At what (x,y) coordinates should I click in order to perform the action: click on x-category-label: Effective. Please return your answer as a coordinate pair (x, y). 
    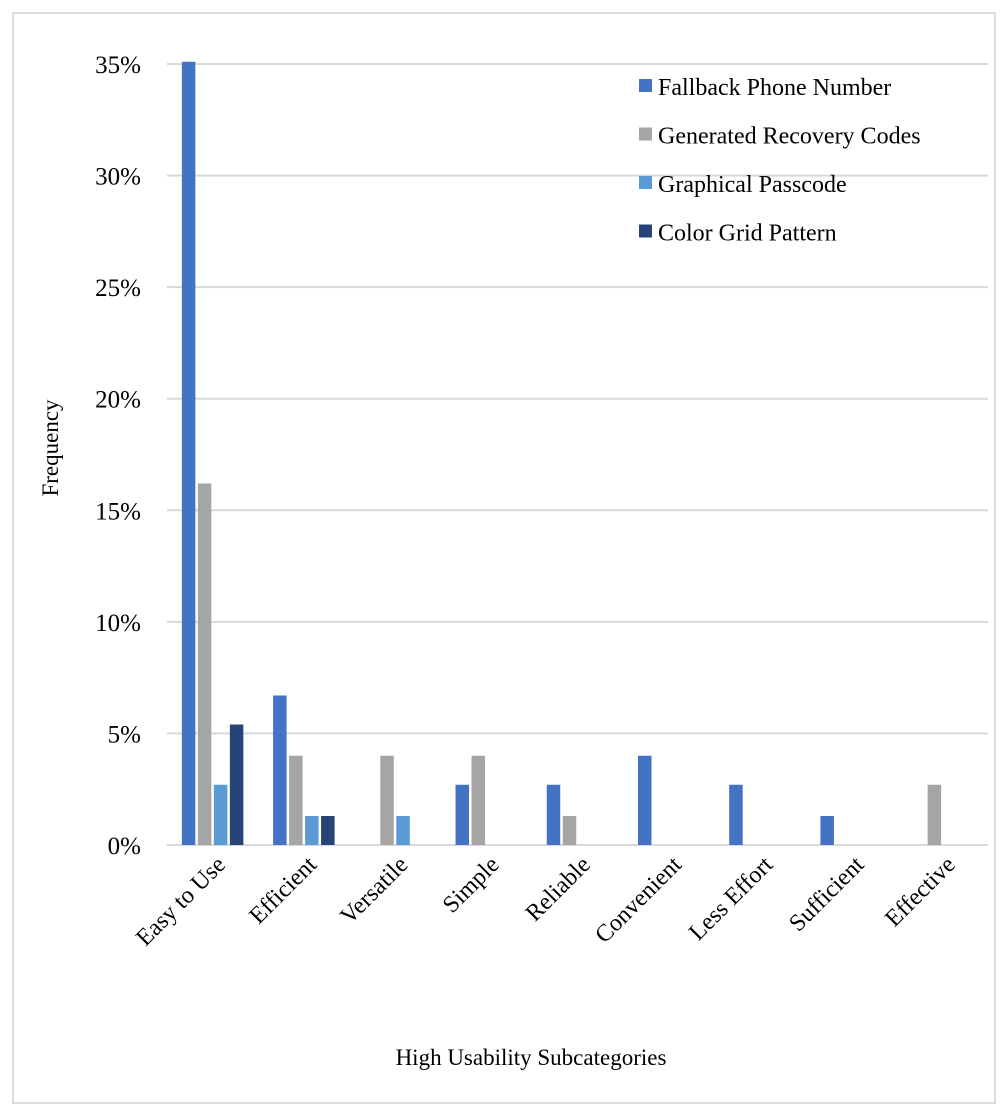
    Looking at the image, I should click on (920, 892).